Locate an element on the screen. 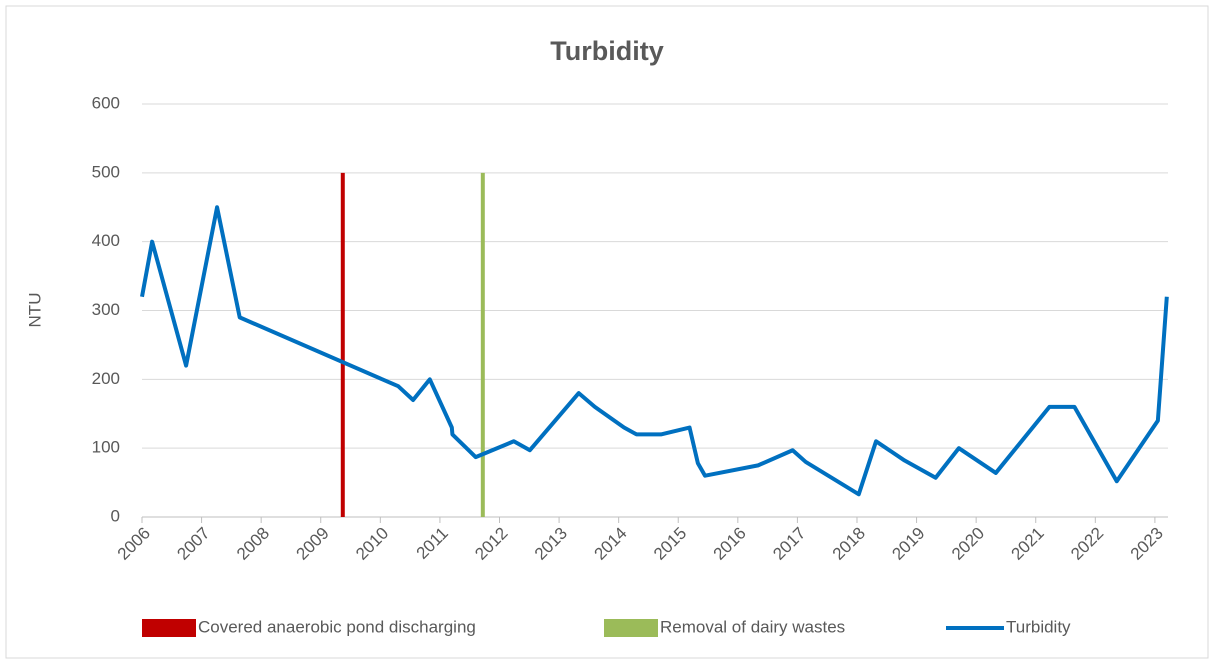 The width and height of the screenshot is (1214, 662). y-tick-label: 100 is located at coordinates (106, 447).